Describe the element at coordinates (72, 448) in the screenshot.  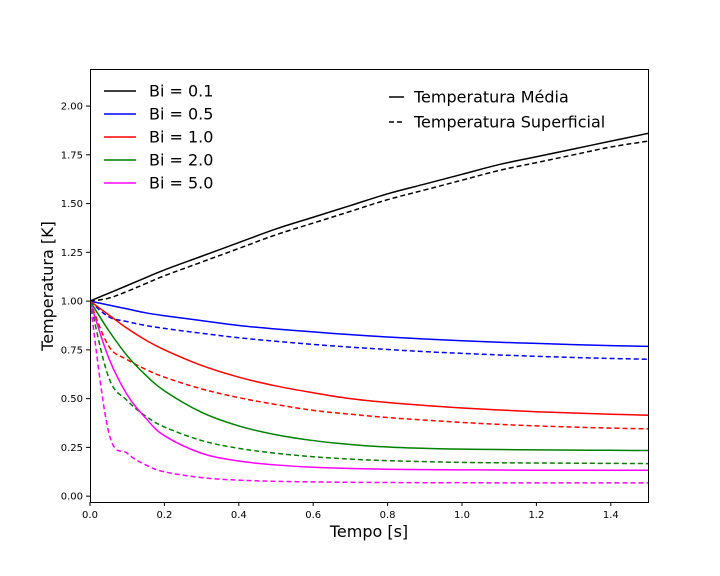
I see `y-tick-label: 0.25` at that location.